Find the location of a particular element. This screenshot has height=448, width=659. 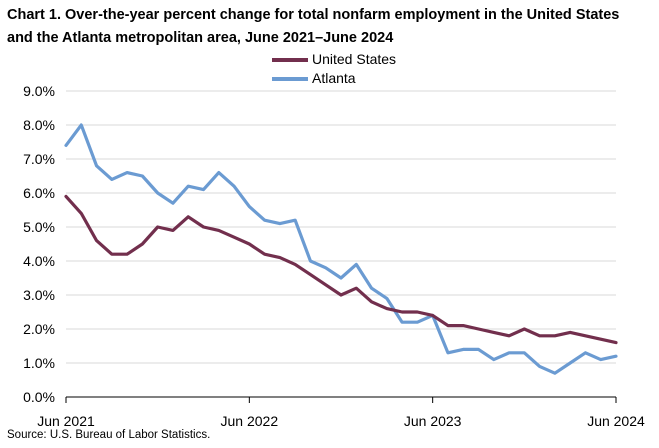

y-tick-label: 4.0% is located at coordinates (39, 261).